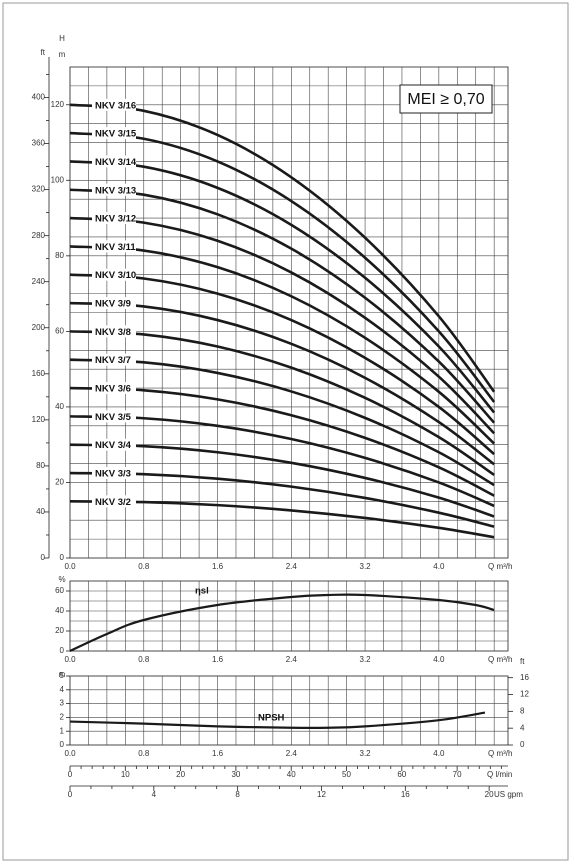  What do you see at coordinates (235, 774) in the screenshot?
I see `x2-tick-label: 30` at bounding box center [235, 774].